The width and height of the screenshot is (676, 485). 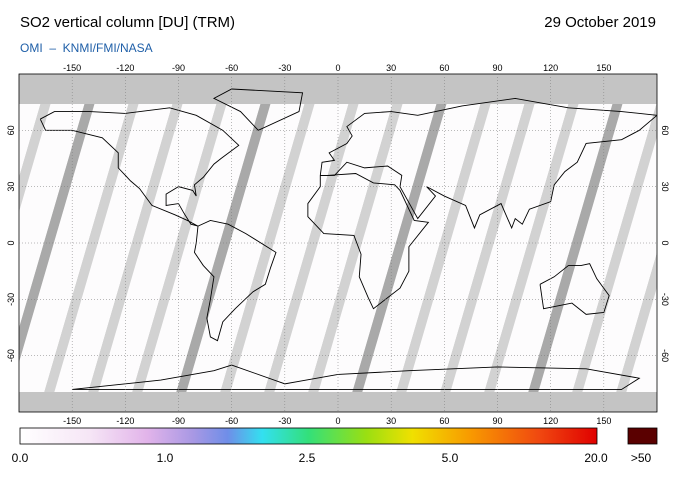 What do you see at coordinates (497, 421) in the screenshot?
I see `lon-tick-label-bottom: 90` at bounding box center [497, 421].